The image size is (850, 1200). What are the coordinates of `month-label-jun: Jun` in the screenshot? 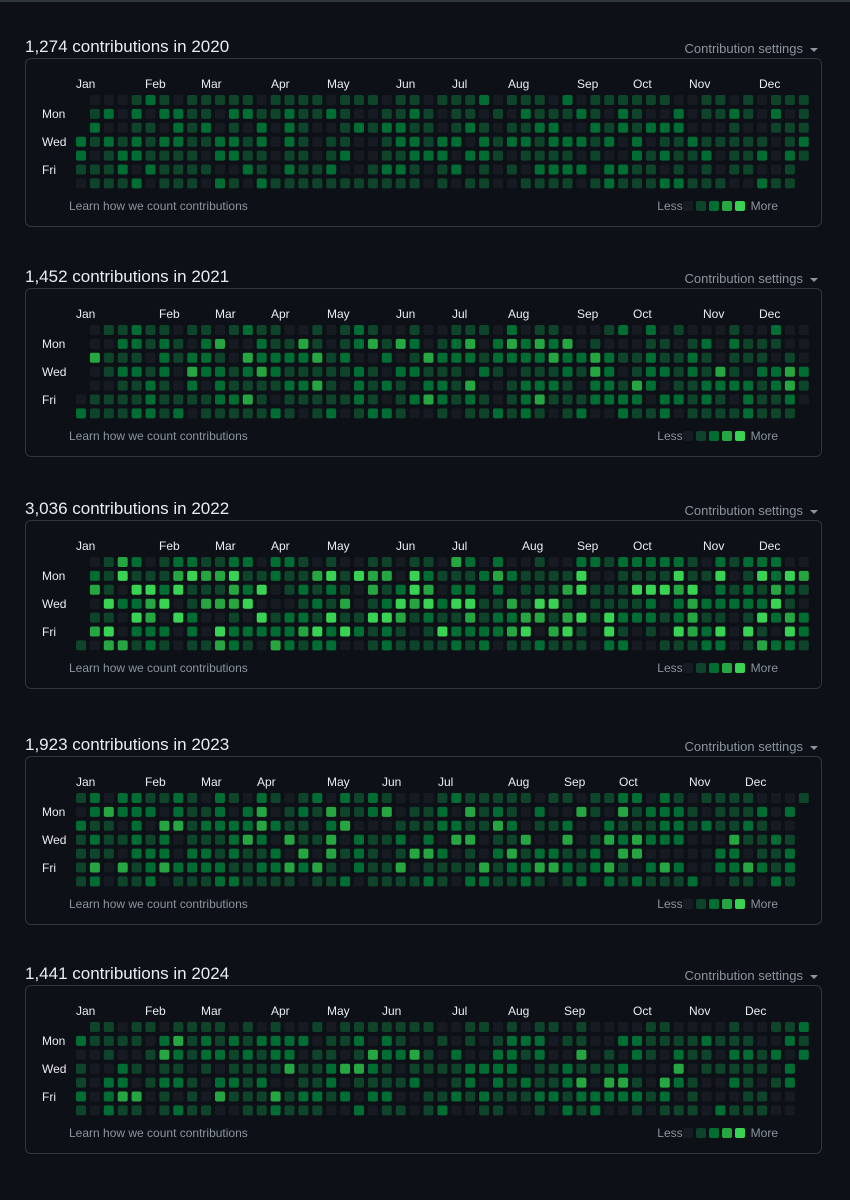 It's located at (406, 546).